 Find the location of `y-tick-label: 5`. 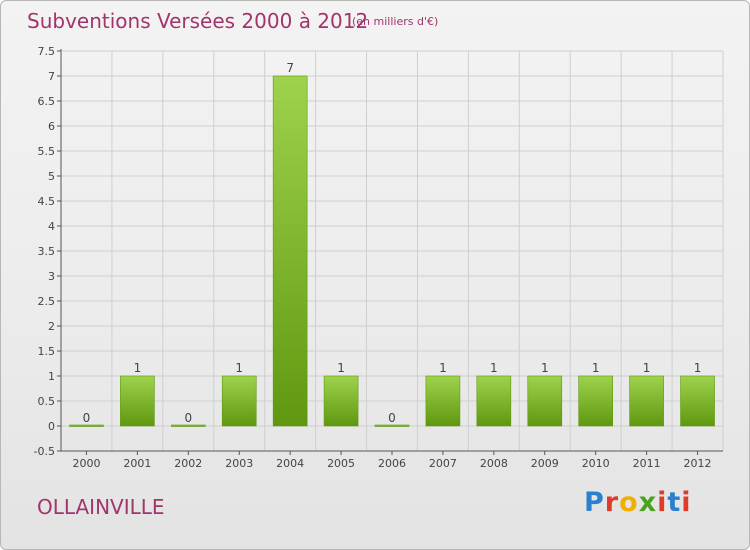

y-tick-label: 5 is located at coordinates (51, 176).